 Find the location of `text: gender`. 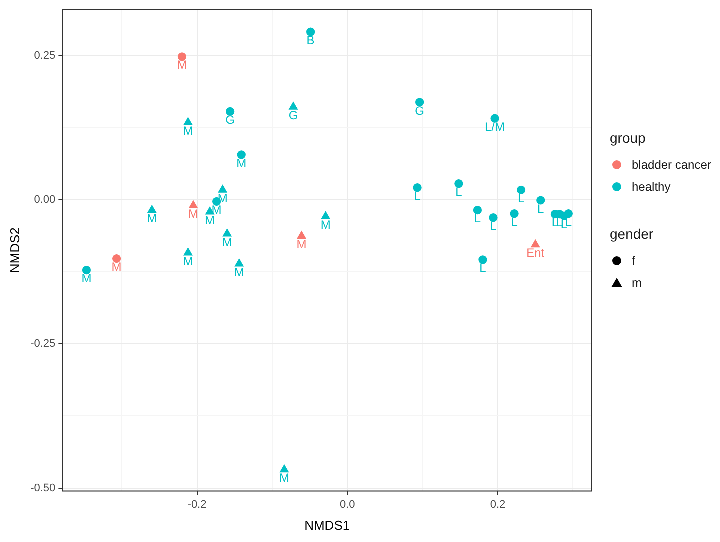

text: gender is located at coordinates (632, 234).